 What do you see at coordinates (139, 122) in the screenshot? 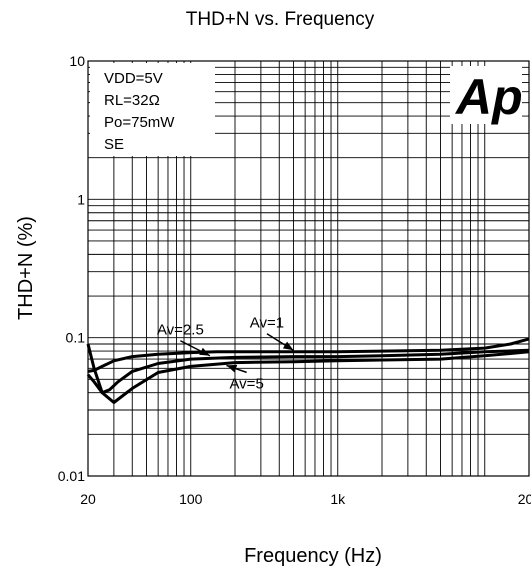
I see `condition-po: Po=75mW` at bounding box center [139, 122].